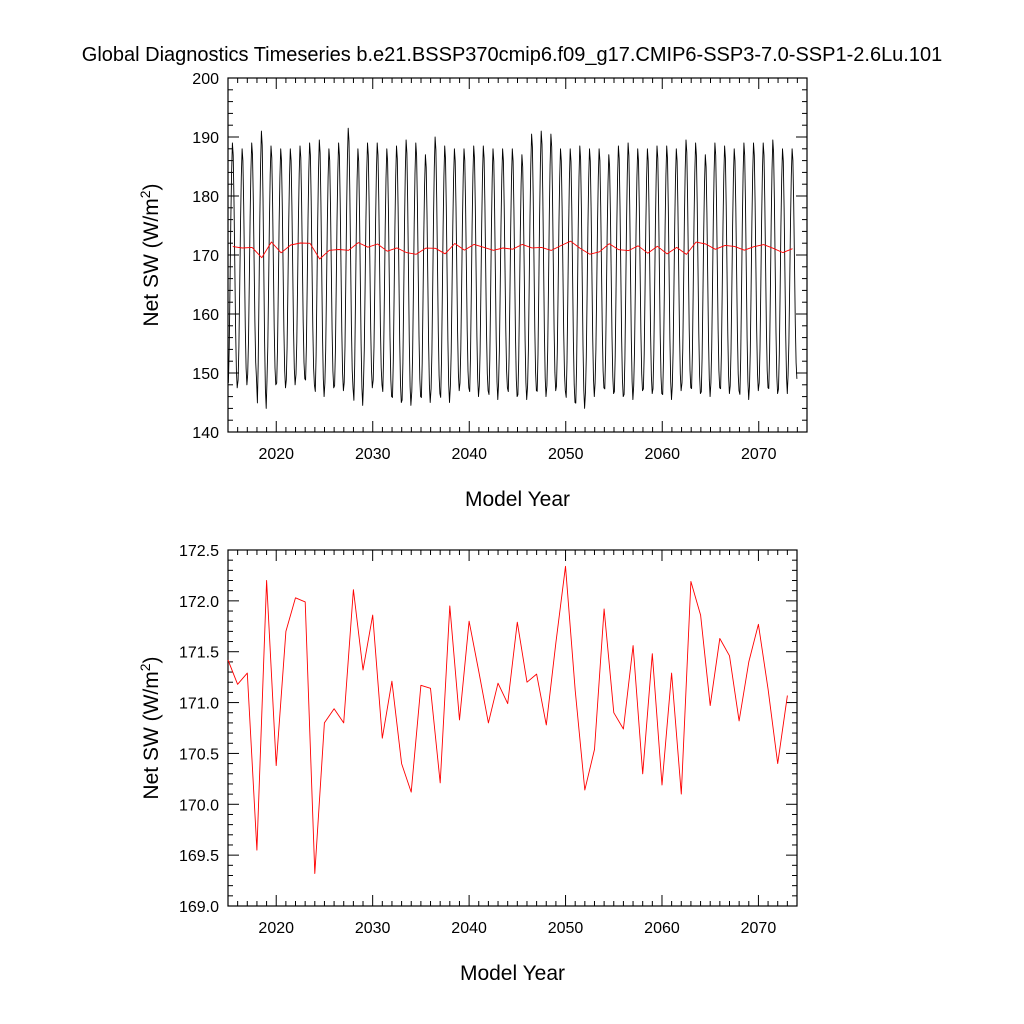 Image resolution: width=1024 pixels, height=1024 pixels. Describe the element at coordinates (199, 856) in the screenshot. I see `y-tick-label: 169.5` at that location.